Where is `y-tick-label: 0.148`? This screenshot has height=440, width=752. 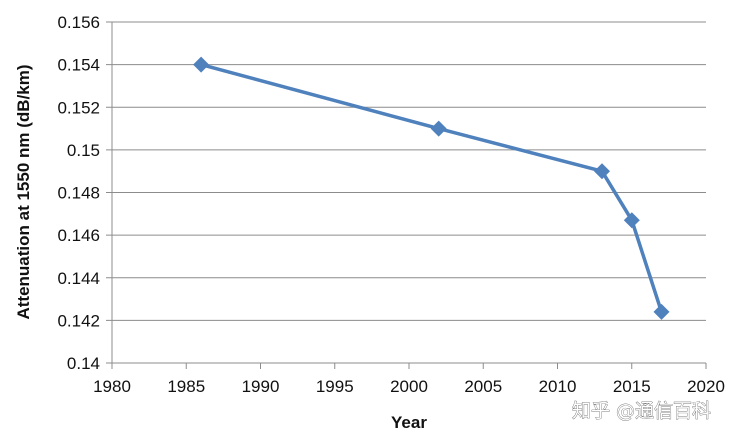 y-tick-label: 0.148 is located at coordinates (78, 193).